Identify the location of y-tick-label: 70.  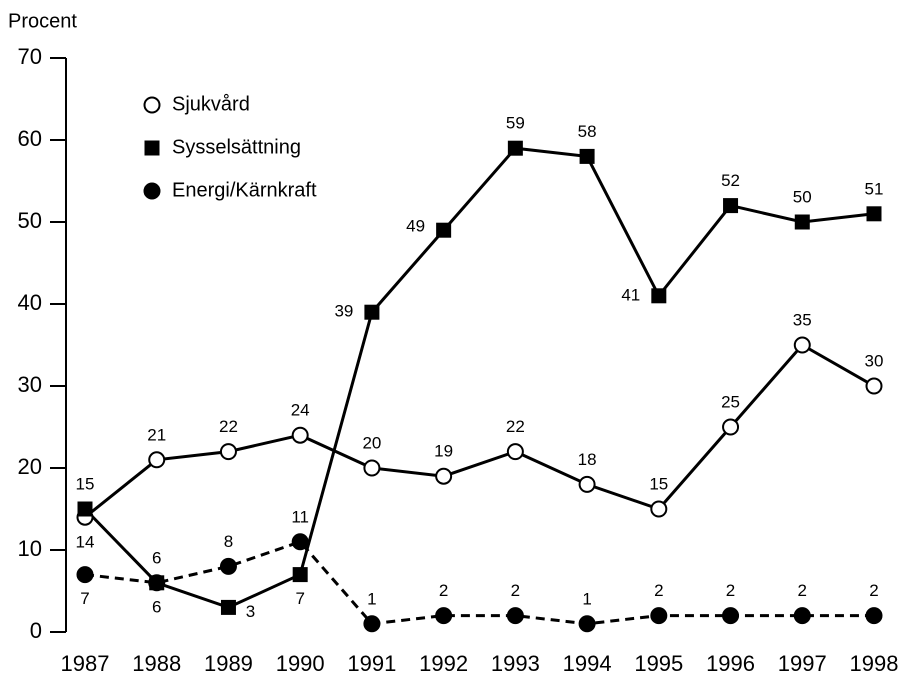
(30, 56).